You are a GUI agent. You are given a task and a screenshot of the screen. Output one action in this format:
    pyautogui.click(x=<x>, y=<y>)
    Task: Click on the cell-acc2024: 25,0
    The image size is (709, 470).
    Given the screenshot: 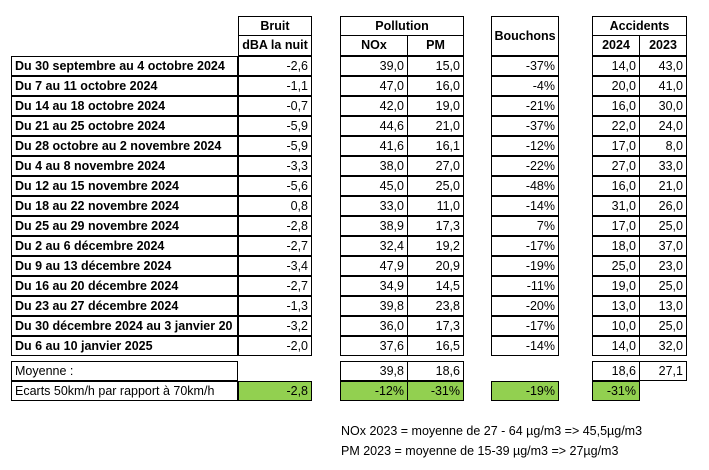 What is the action you would take?
    pyautogui.click(x=616, y=266)
    